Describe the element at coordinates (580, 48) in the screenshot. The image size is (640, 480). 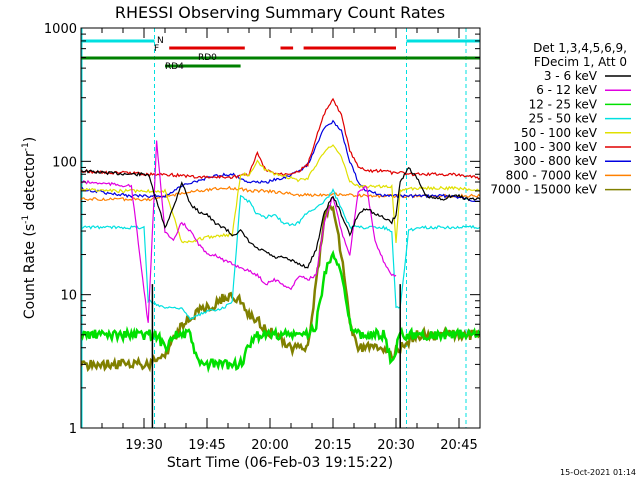
I see `legend-header-line-1: Det 1,3,4,5,6,9,` at that location.